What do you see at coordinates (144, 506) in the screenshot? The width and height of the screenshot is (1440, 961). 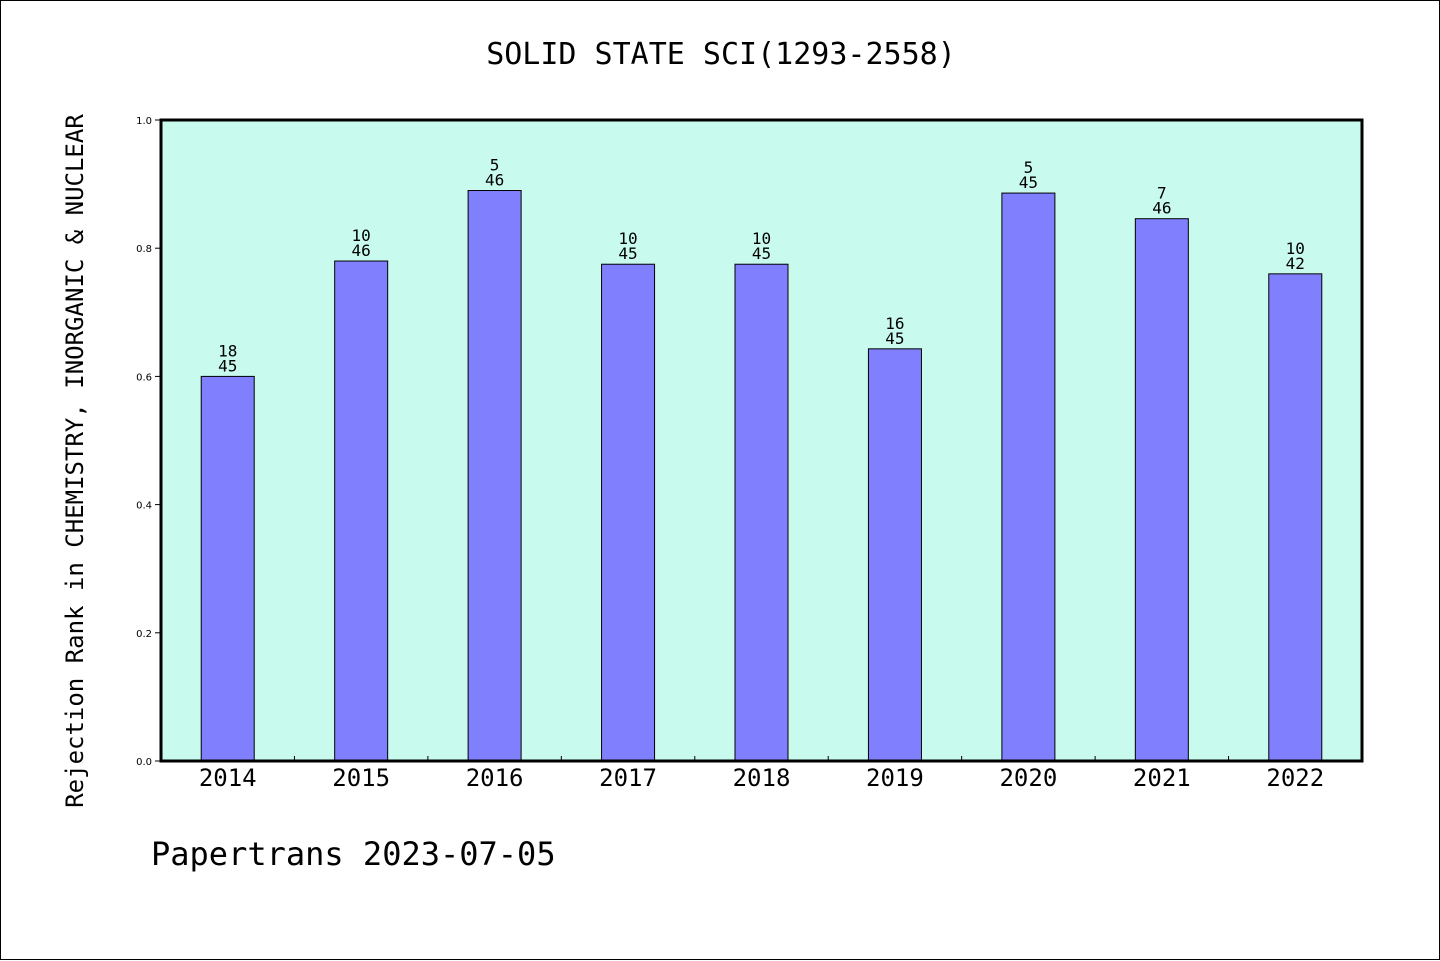 I see `y-tick-label: 0.4` at bounding box center [144, 506].